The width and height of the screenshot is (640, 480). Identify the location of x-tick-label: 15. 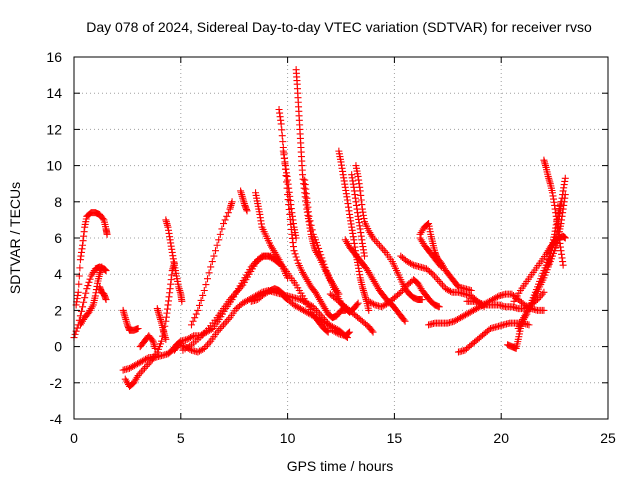
(395, 438).